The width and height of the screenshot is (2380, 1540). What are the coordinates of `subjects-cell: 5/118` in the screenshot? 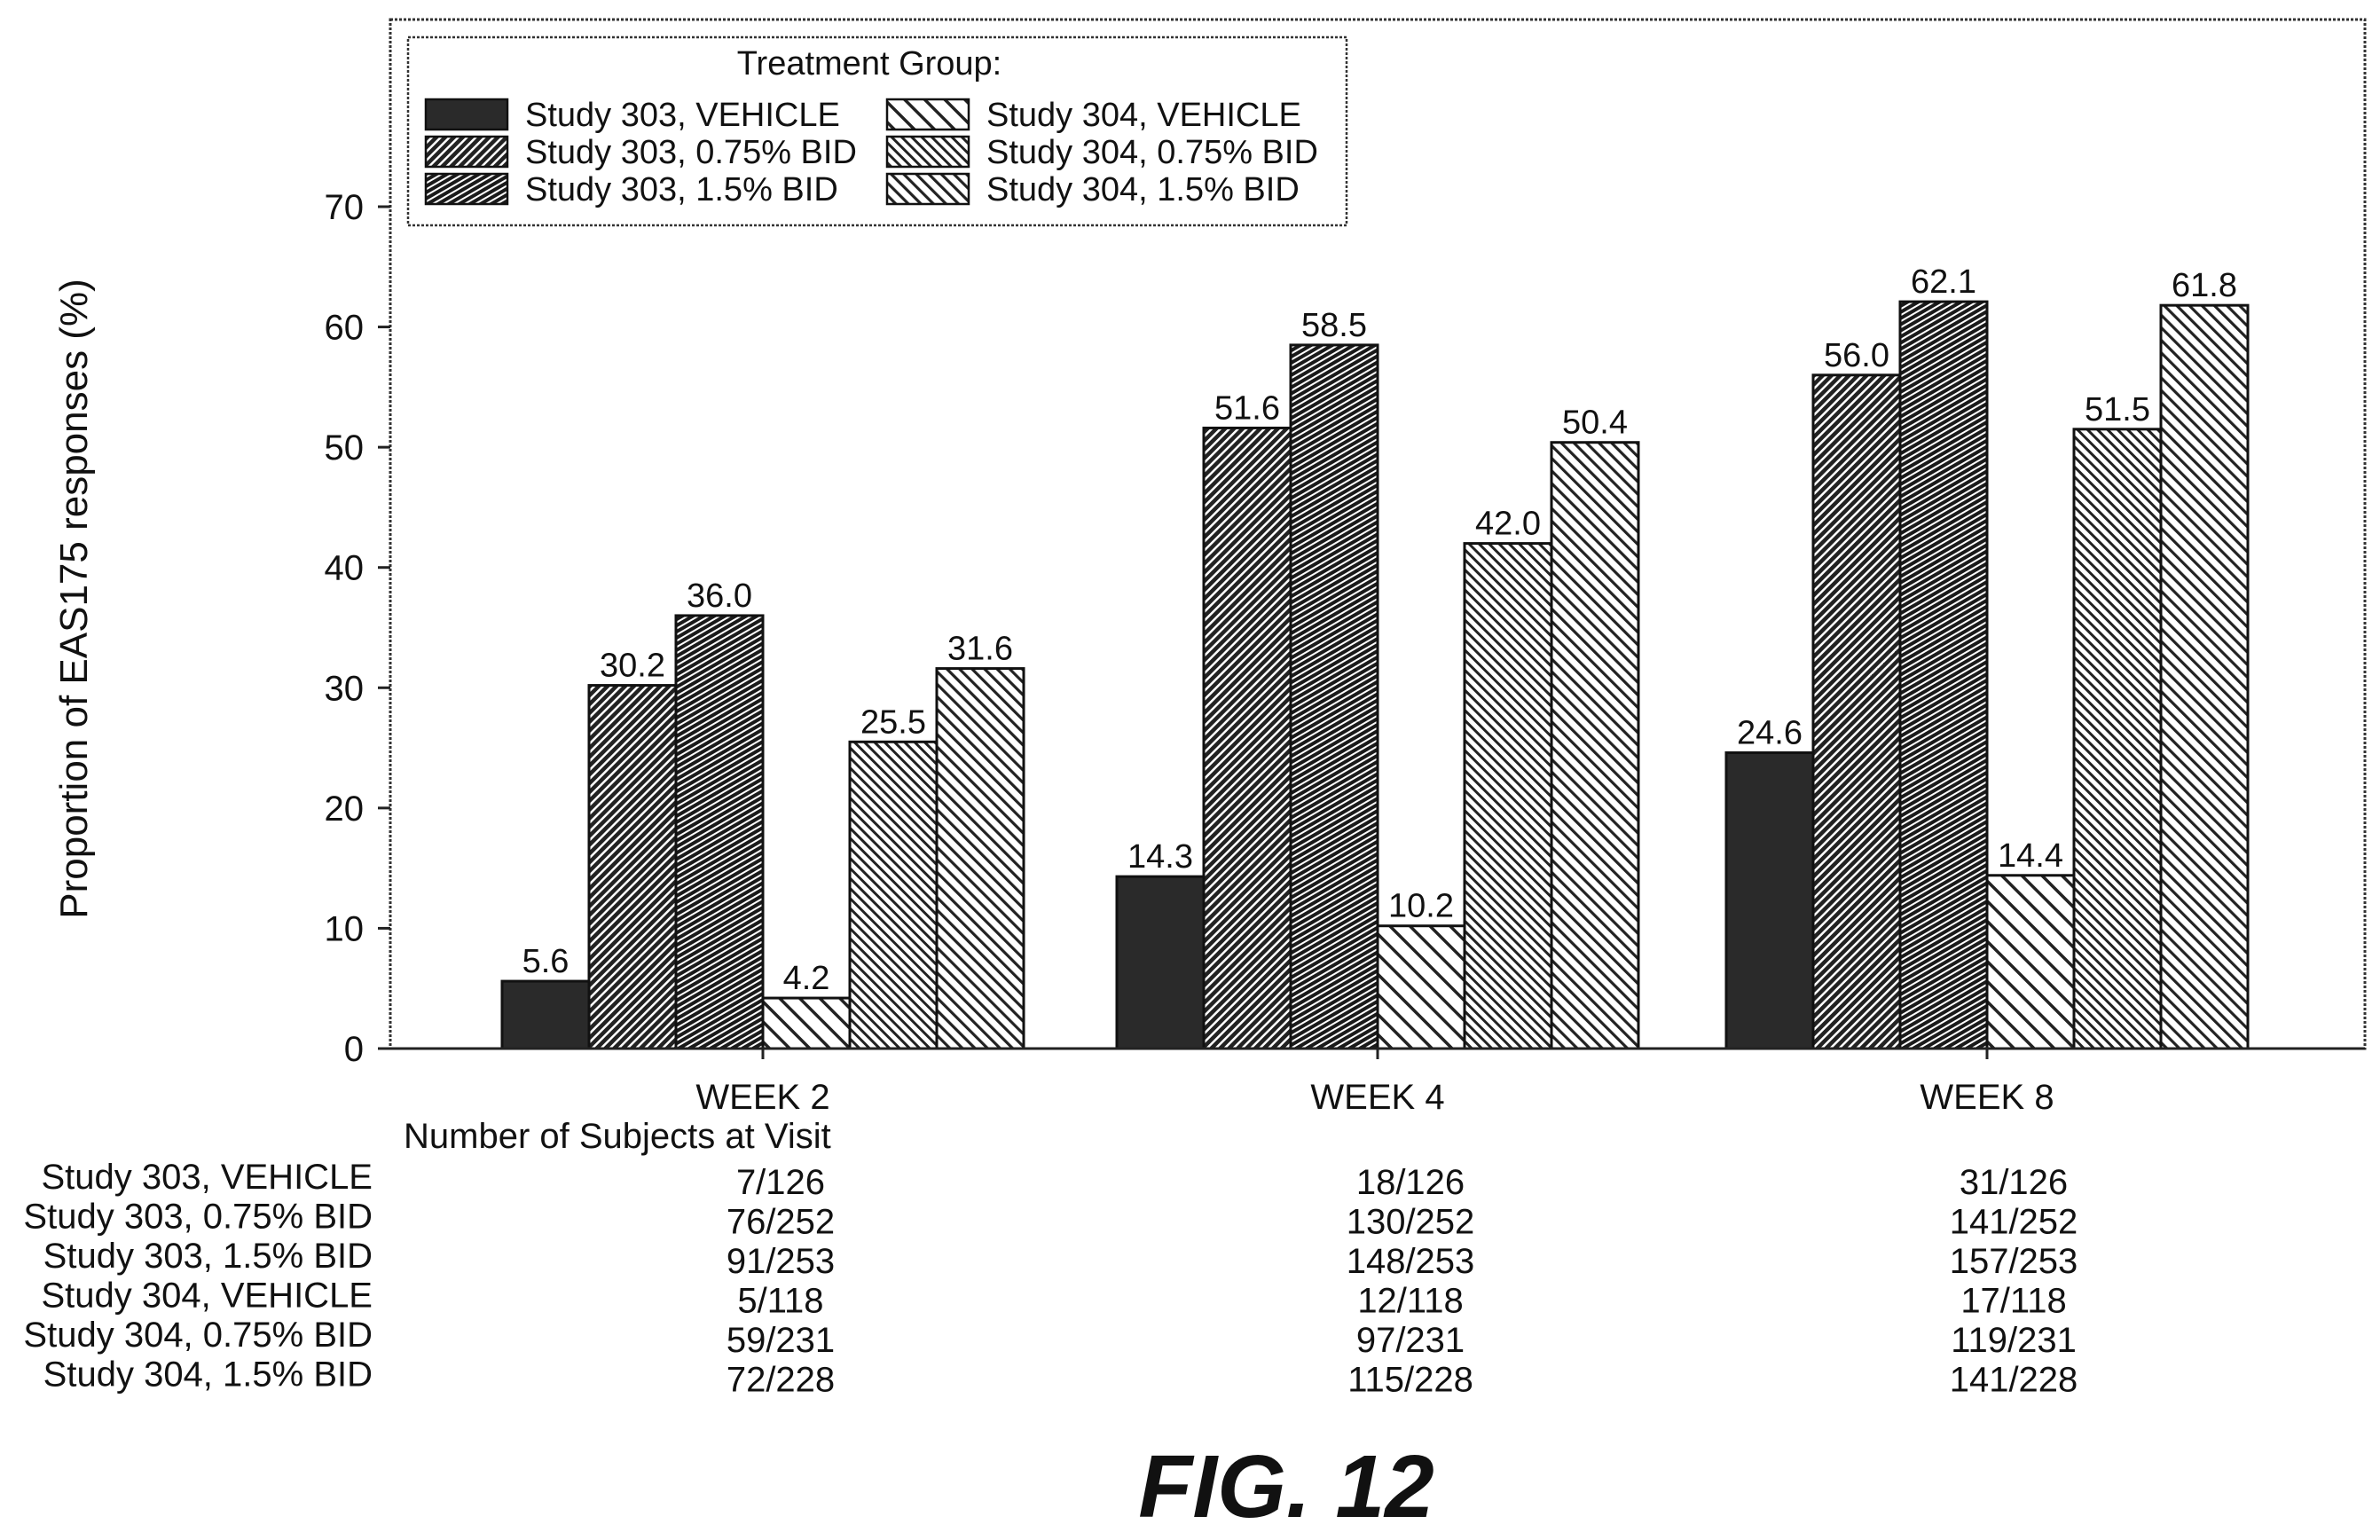 It's located at (780, 1301).